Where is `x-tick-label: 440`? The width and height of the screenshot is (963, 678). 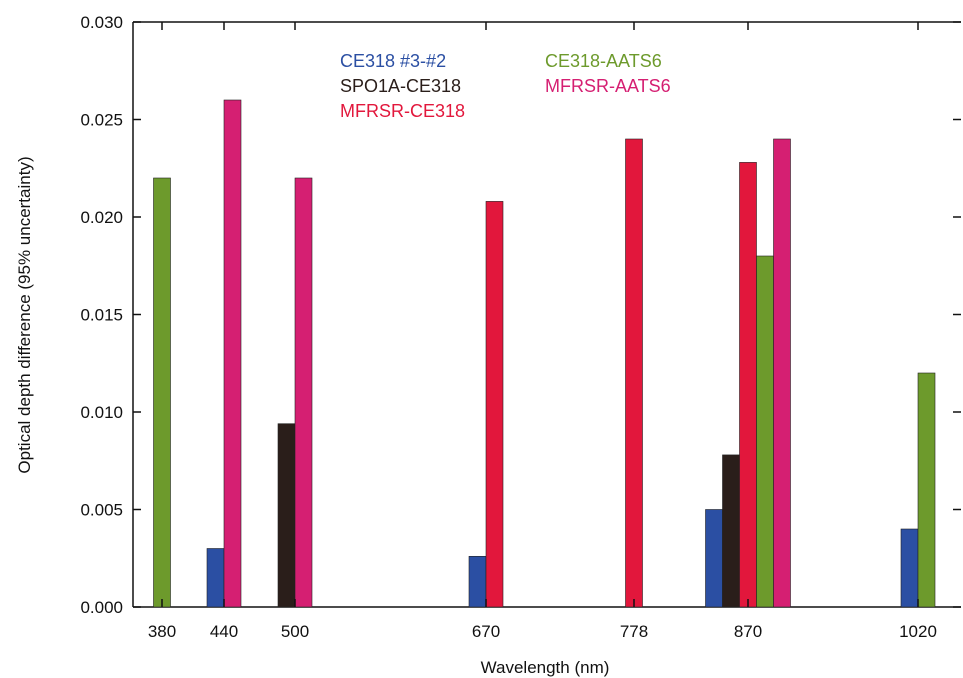
x-tick-label: 440 is located at coordinates (224, 631).